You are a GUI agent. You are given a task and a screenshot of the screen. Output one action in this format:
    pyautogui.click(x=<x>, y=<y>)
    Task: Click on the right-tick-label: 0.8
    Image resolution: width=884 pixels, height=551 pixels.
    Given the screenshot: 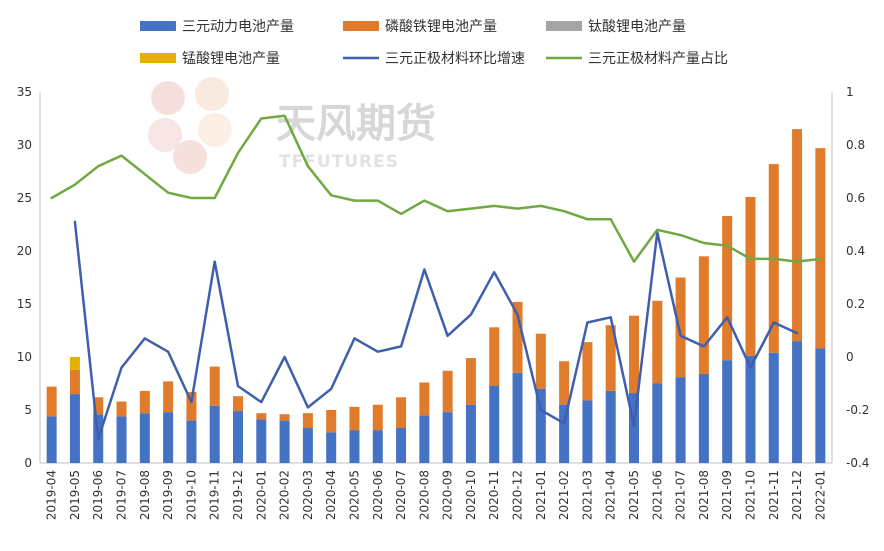 What is the action you would take?
    pyautogui.click(x=855, y=145)
    